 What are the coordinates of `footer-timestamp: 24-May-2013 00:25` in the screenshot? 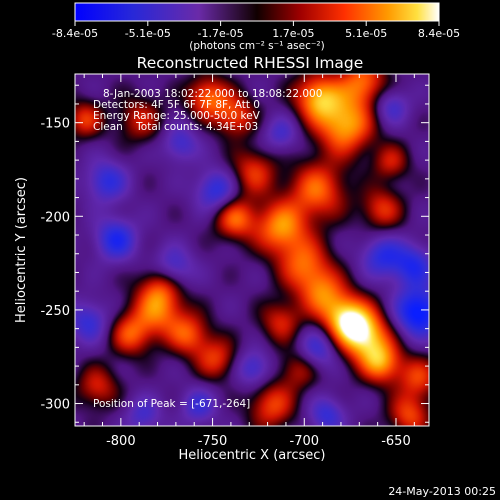 It's located at (442, 491).